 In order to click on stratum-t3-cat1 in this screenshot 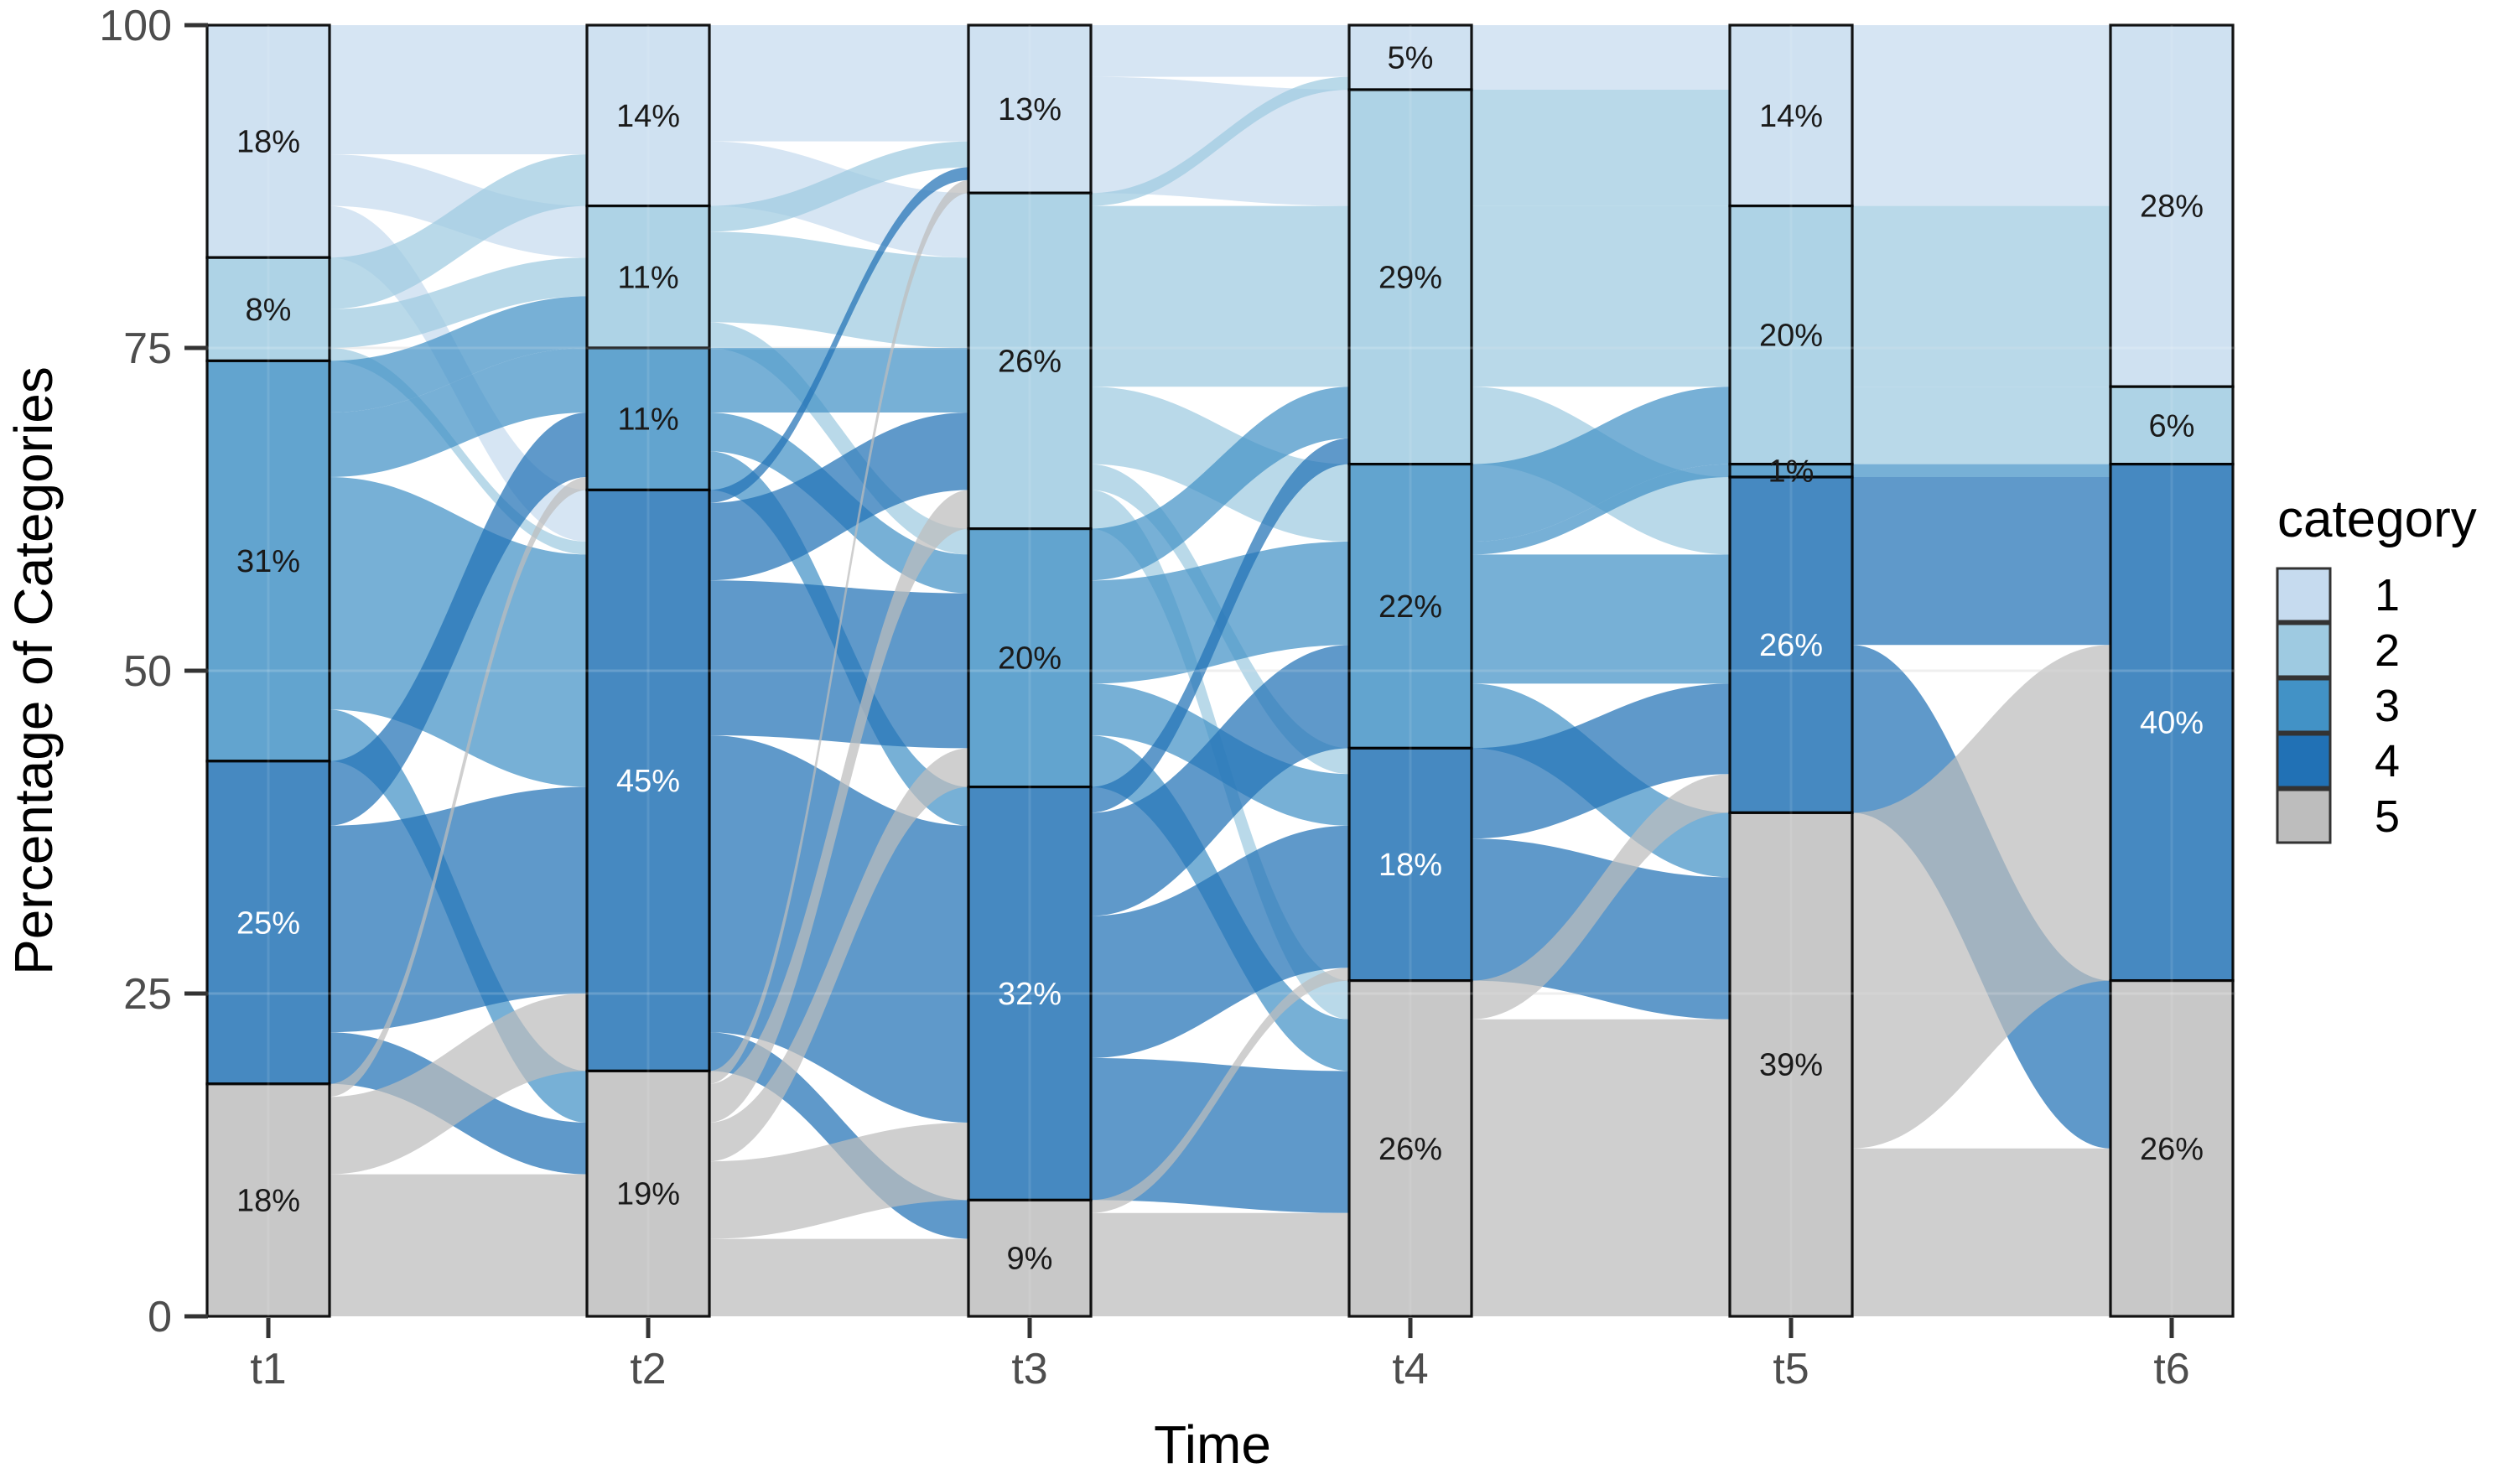, I will do `click(1030, 109)`.